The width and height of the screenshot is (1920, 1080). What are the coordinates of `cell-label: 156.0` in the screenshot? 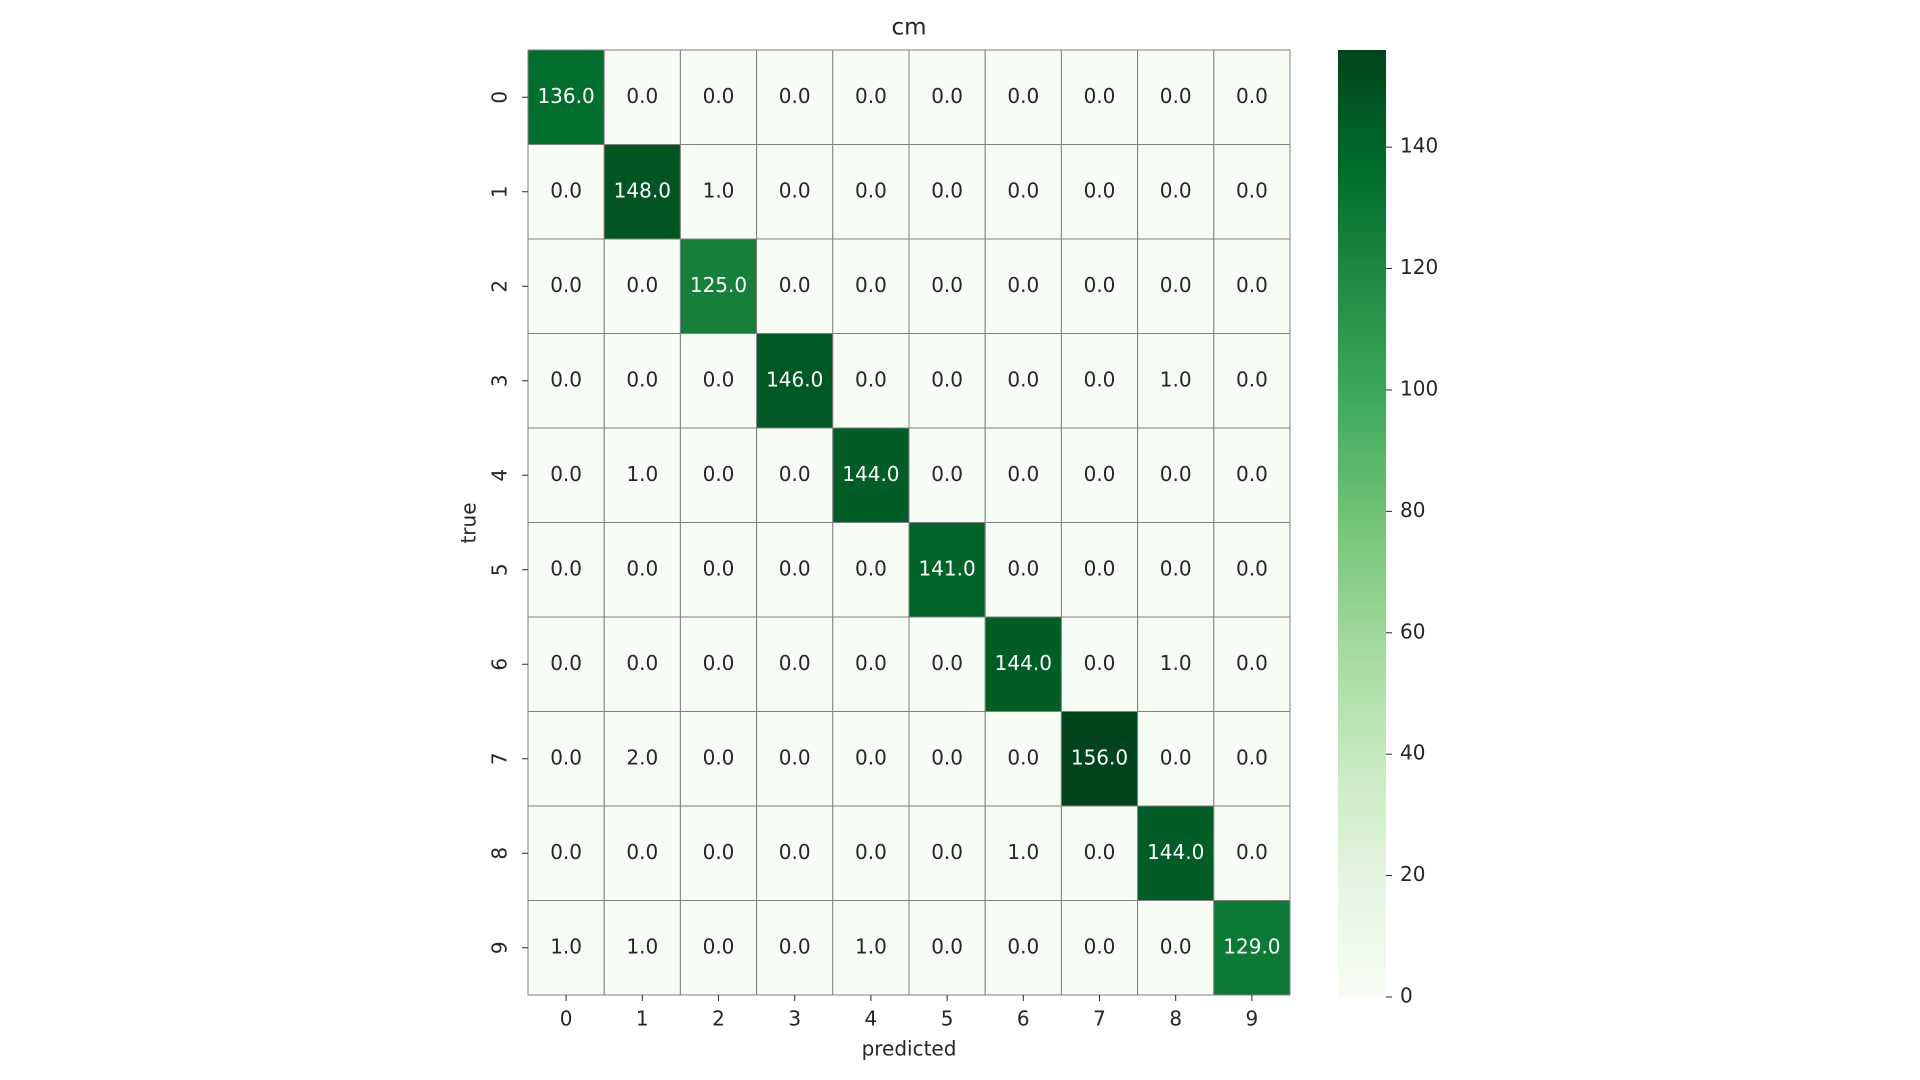 It's located at (1099, 757).